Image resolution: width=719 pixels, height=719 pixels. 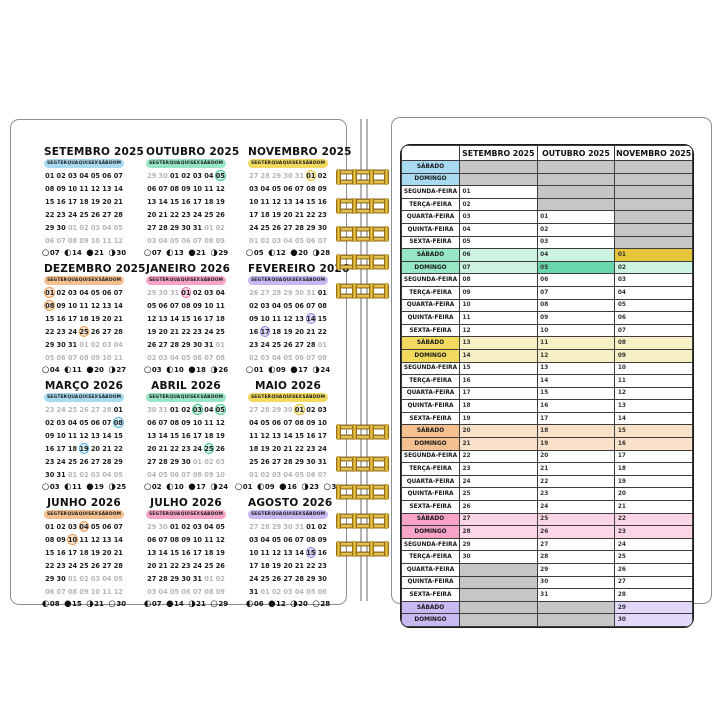 What do you see at coordinates (174, 448) in the screenshot?
I see `date-cell: 22` at bounding box center [174, 448].